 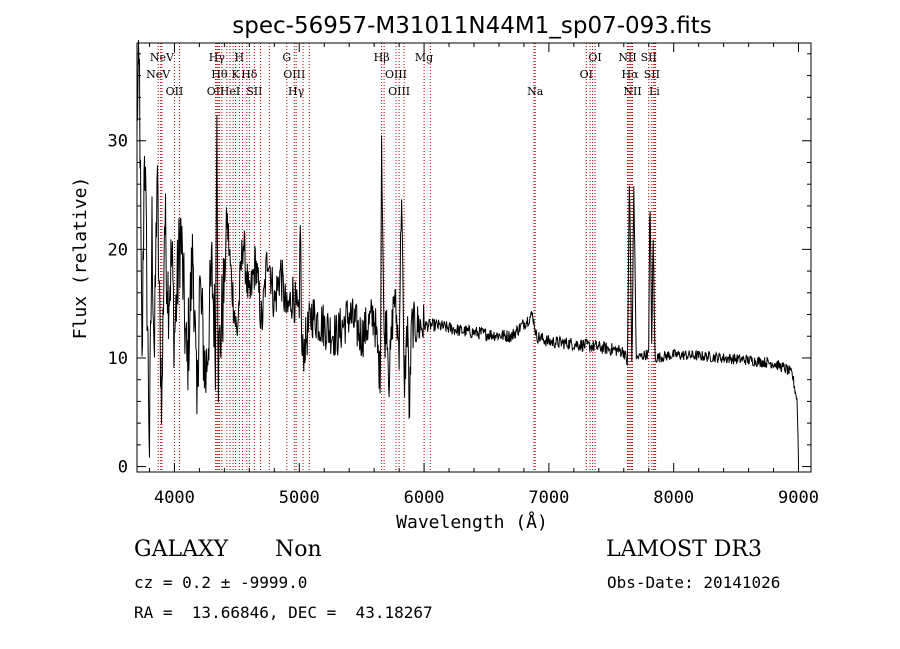 What do you see at coordinates (230, 91) in the screenshot?
I see `line-marker-label: HeI` at bounding box center [230, 91].